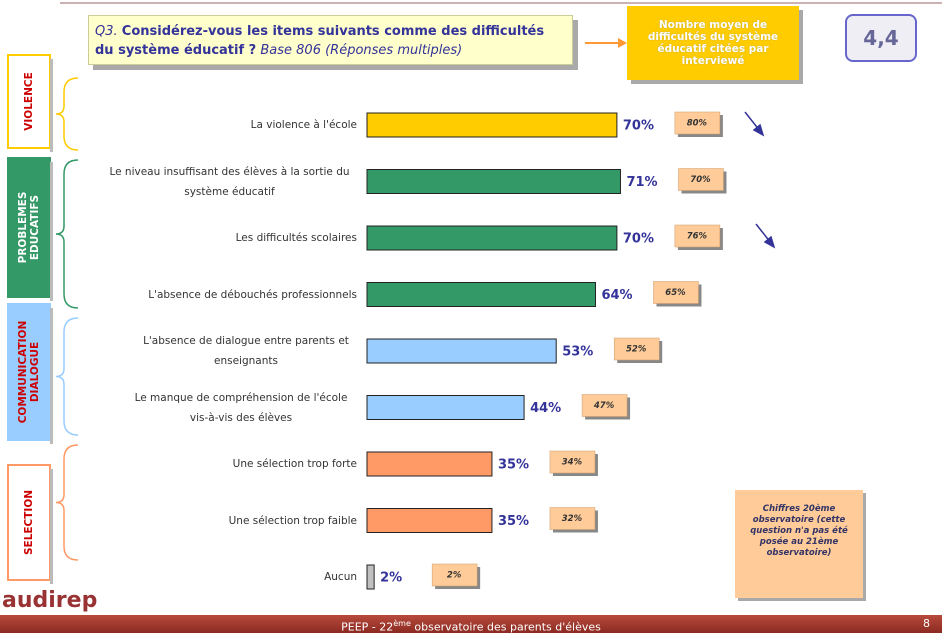 The width and height of the screenshot is (942, 633). Describe the element at coordinates (252, 294) in the screenshot. I see `category-label: L'absence de débouchés professionnels` at that location.